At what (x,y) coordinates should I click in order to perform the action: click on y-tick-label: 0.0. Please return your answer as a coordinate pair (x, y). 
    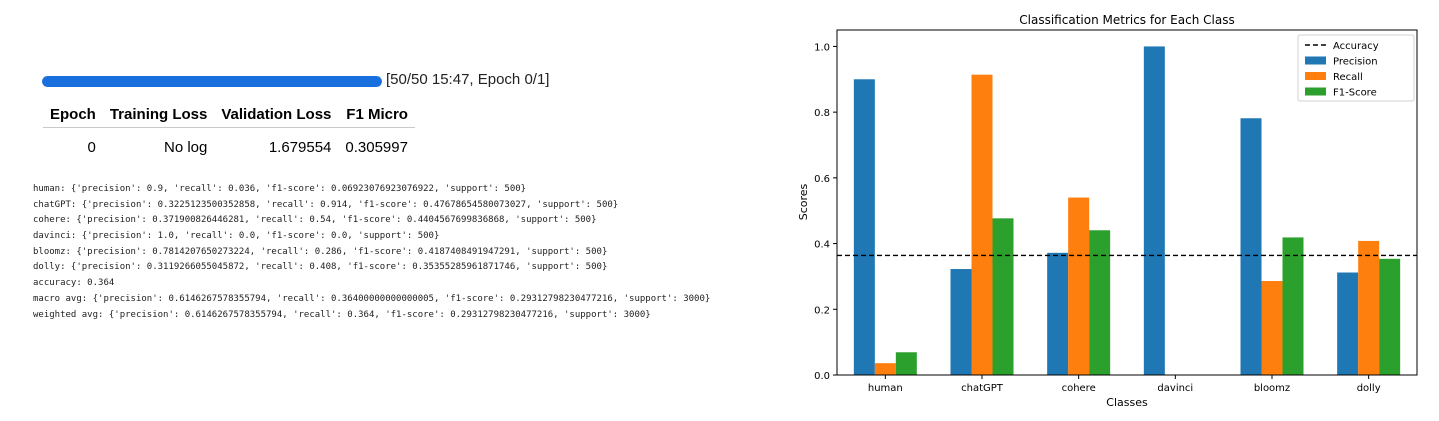
    Looking at the image, I should click on (822, 376).